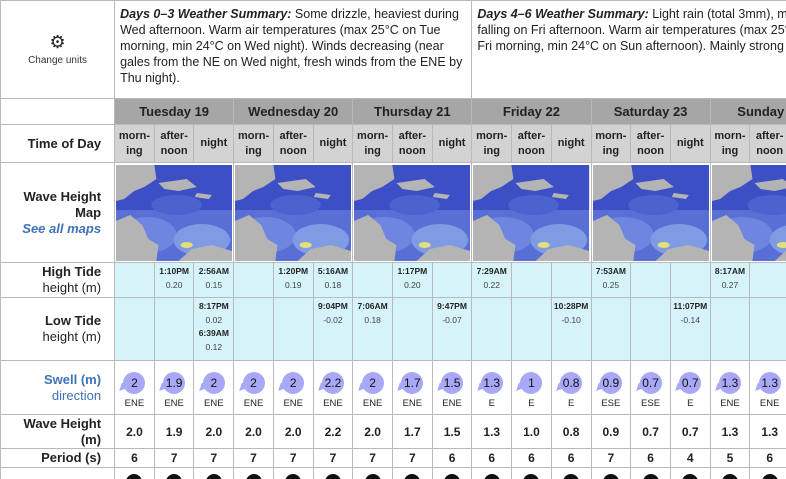  I want to click on swell-badge: 0.8, so click(571, 382).